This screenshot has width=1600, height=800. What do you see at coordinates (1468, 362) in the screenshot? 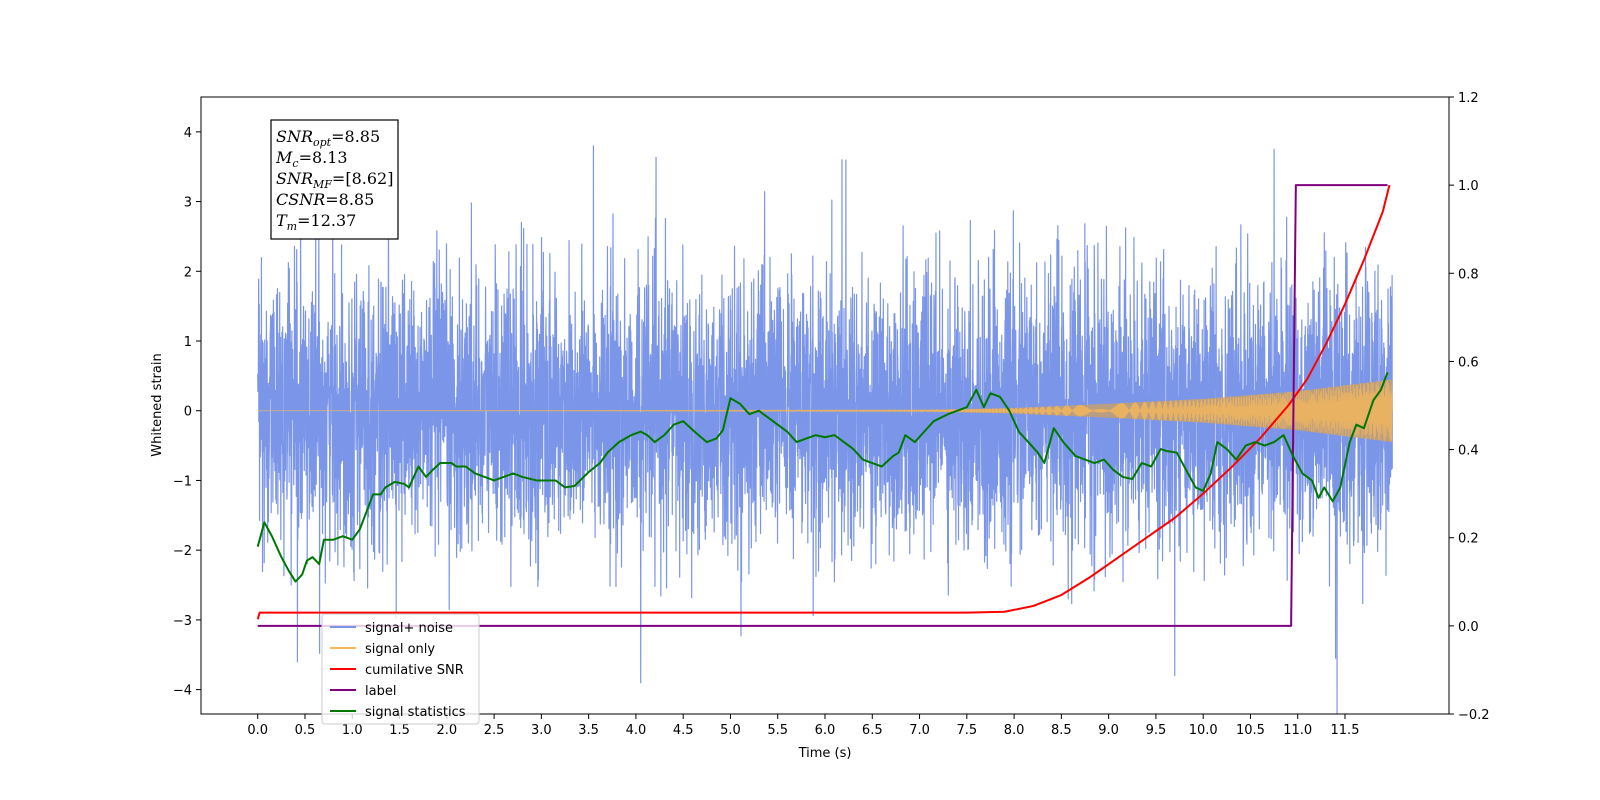
I see `y-tick-label-right: 0.6` at bounding box center [1468, 362].